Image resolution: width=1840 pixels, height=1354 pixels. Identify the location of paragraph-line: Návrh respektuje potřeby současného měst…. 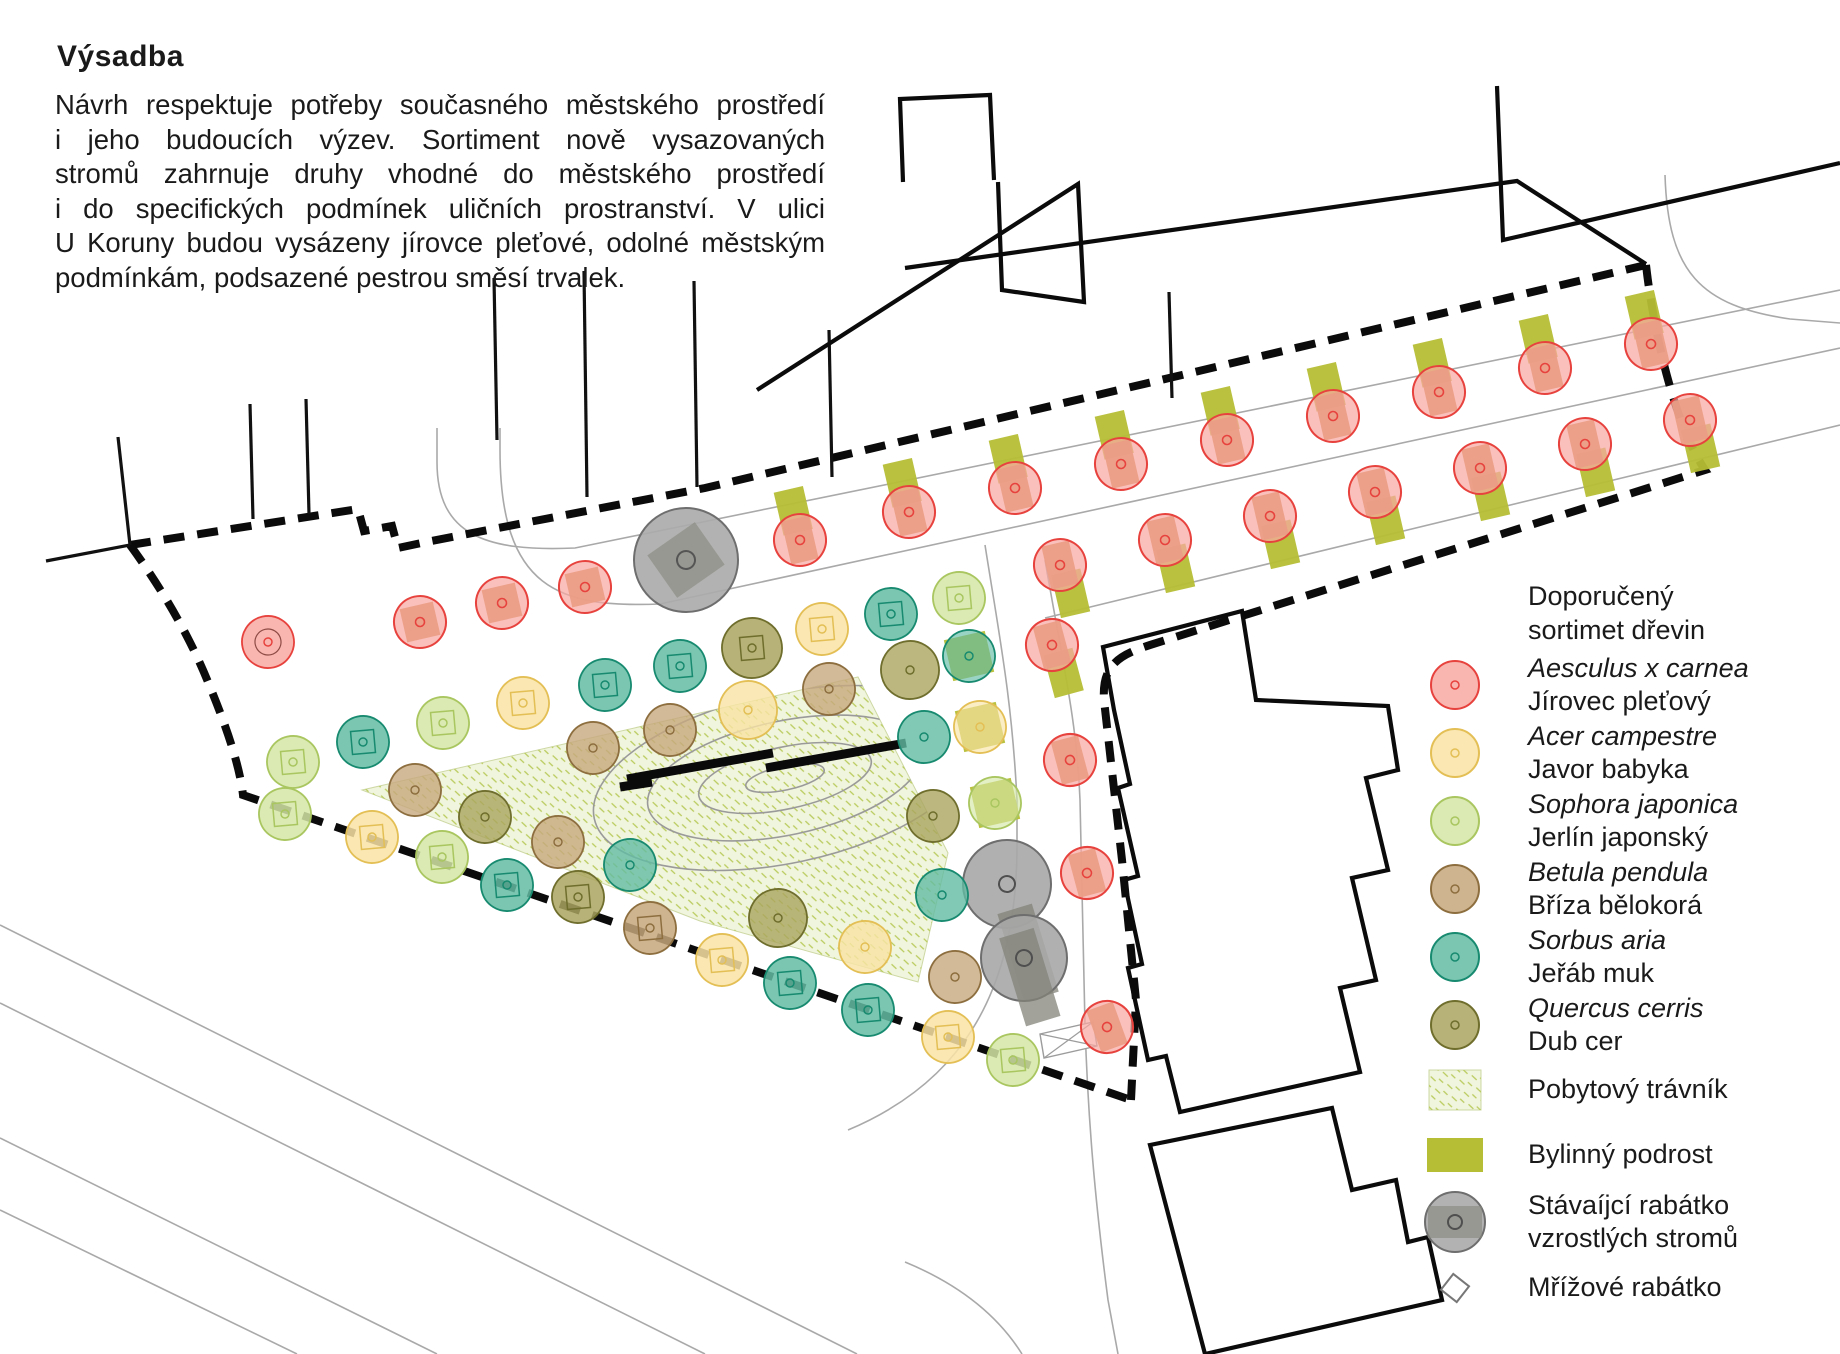
(440, 104).